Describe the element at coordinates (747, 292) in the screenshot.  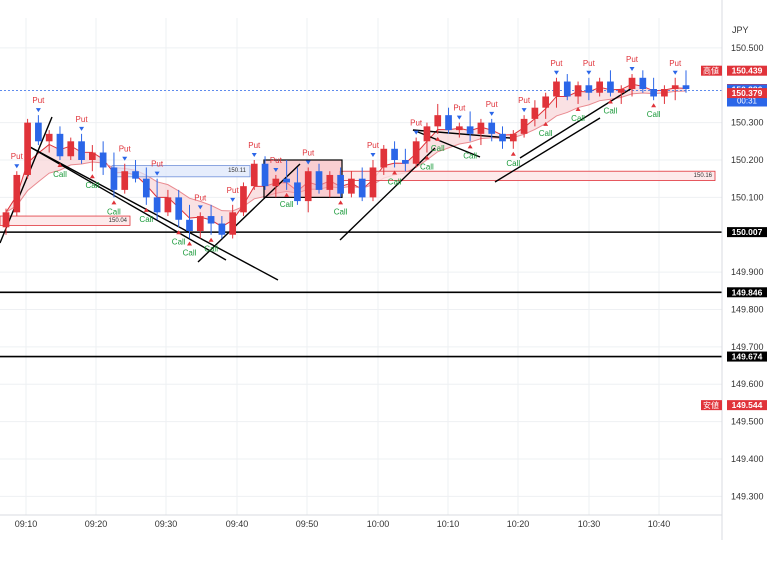
I see `price-tag-value: 149.846` at that location.